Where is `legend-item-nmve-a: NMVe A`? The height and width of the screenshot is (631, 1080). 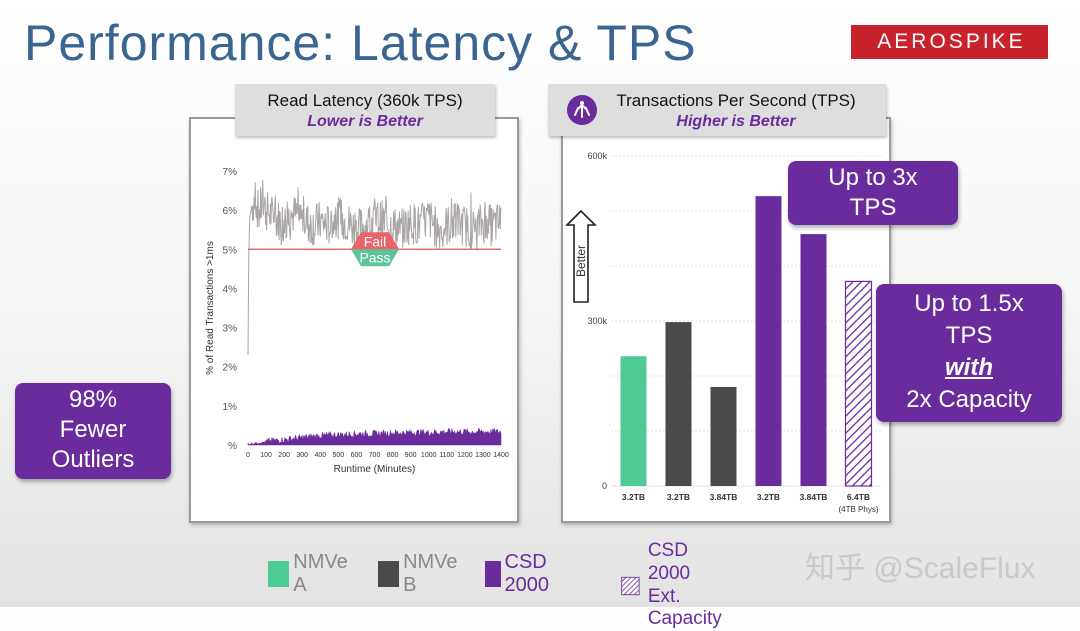 legend-item-nmve-a: NMVe A is located at coordinates (310, 574).